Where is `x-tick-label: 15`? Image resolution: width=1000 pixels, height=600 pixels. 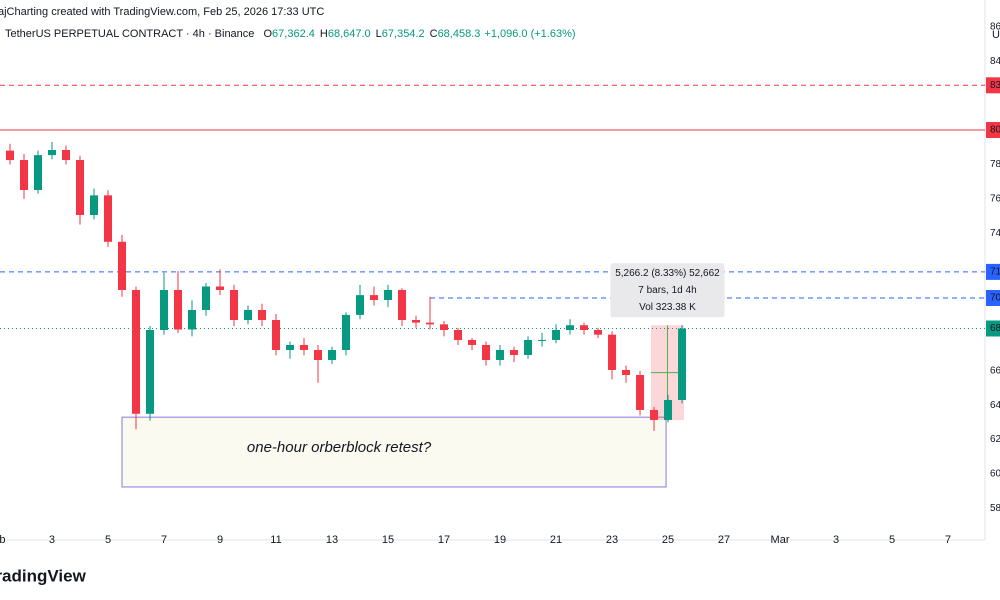
x-tick-label: 15 is located at coordinates (388, 540).